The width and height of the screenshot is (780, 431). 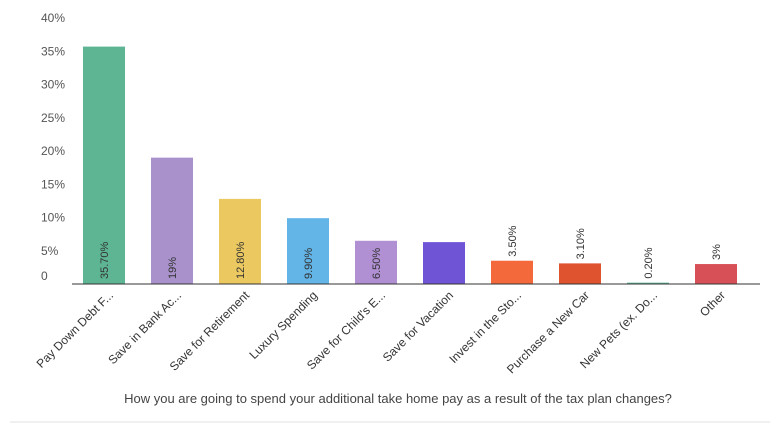 I want to click on y-tick-label: 30%, so click(x=53, y=85).